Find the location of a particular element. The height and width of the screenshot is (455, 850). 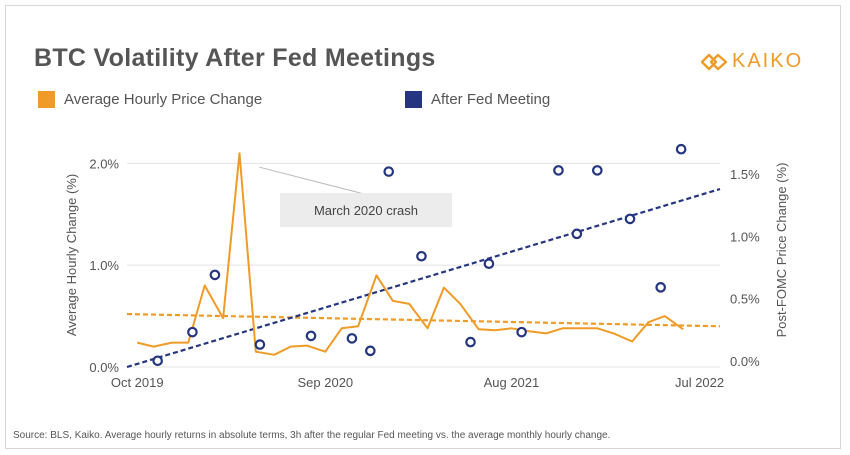

y-left-axis-title: Average Hourly Change (%) is located at coordinates (71, 255).